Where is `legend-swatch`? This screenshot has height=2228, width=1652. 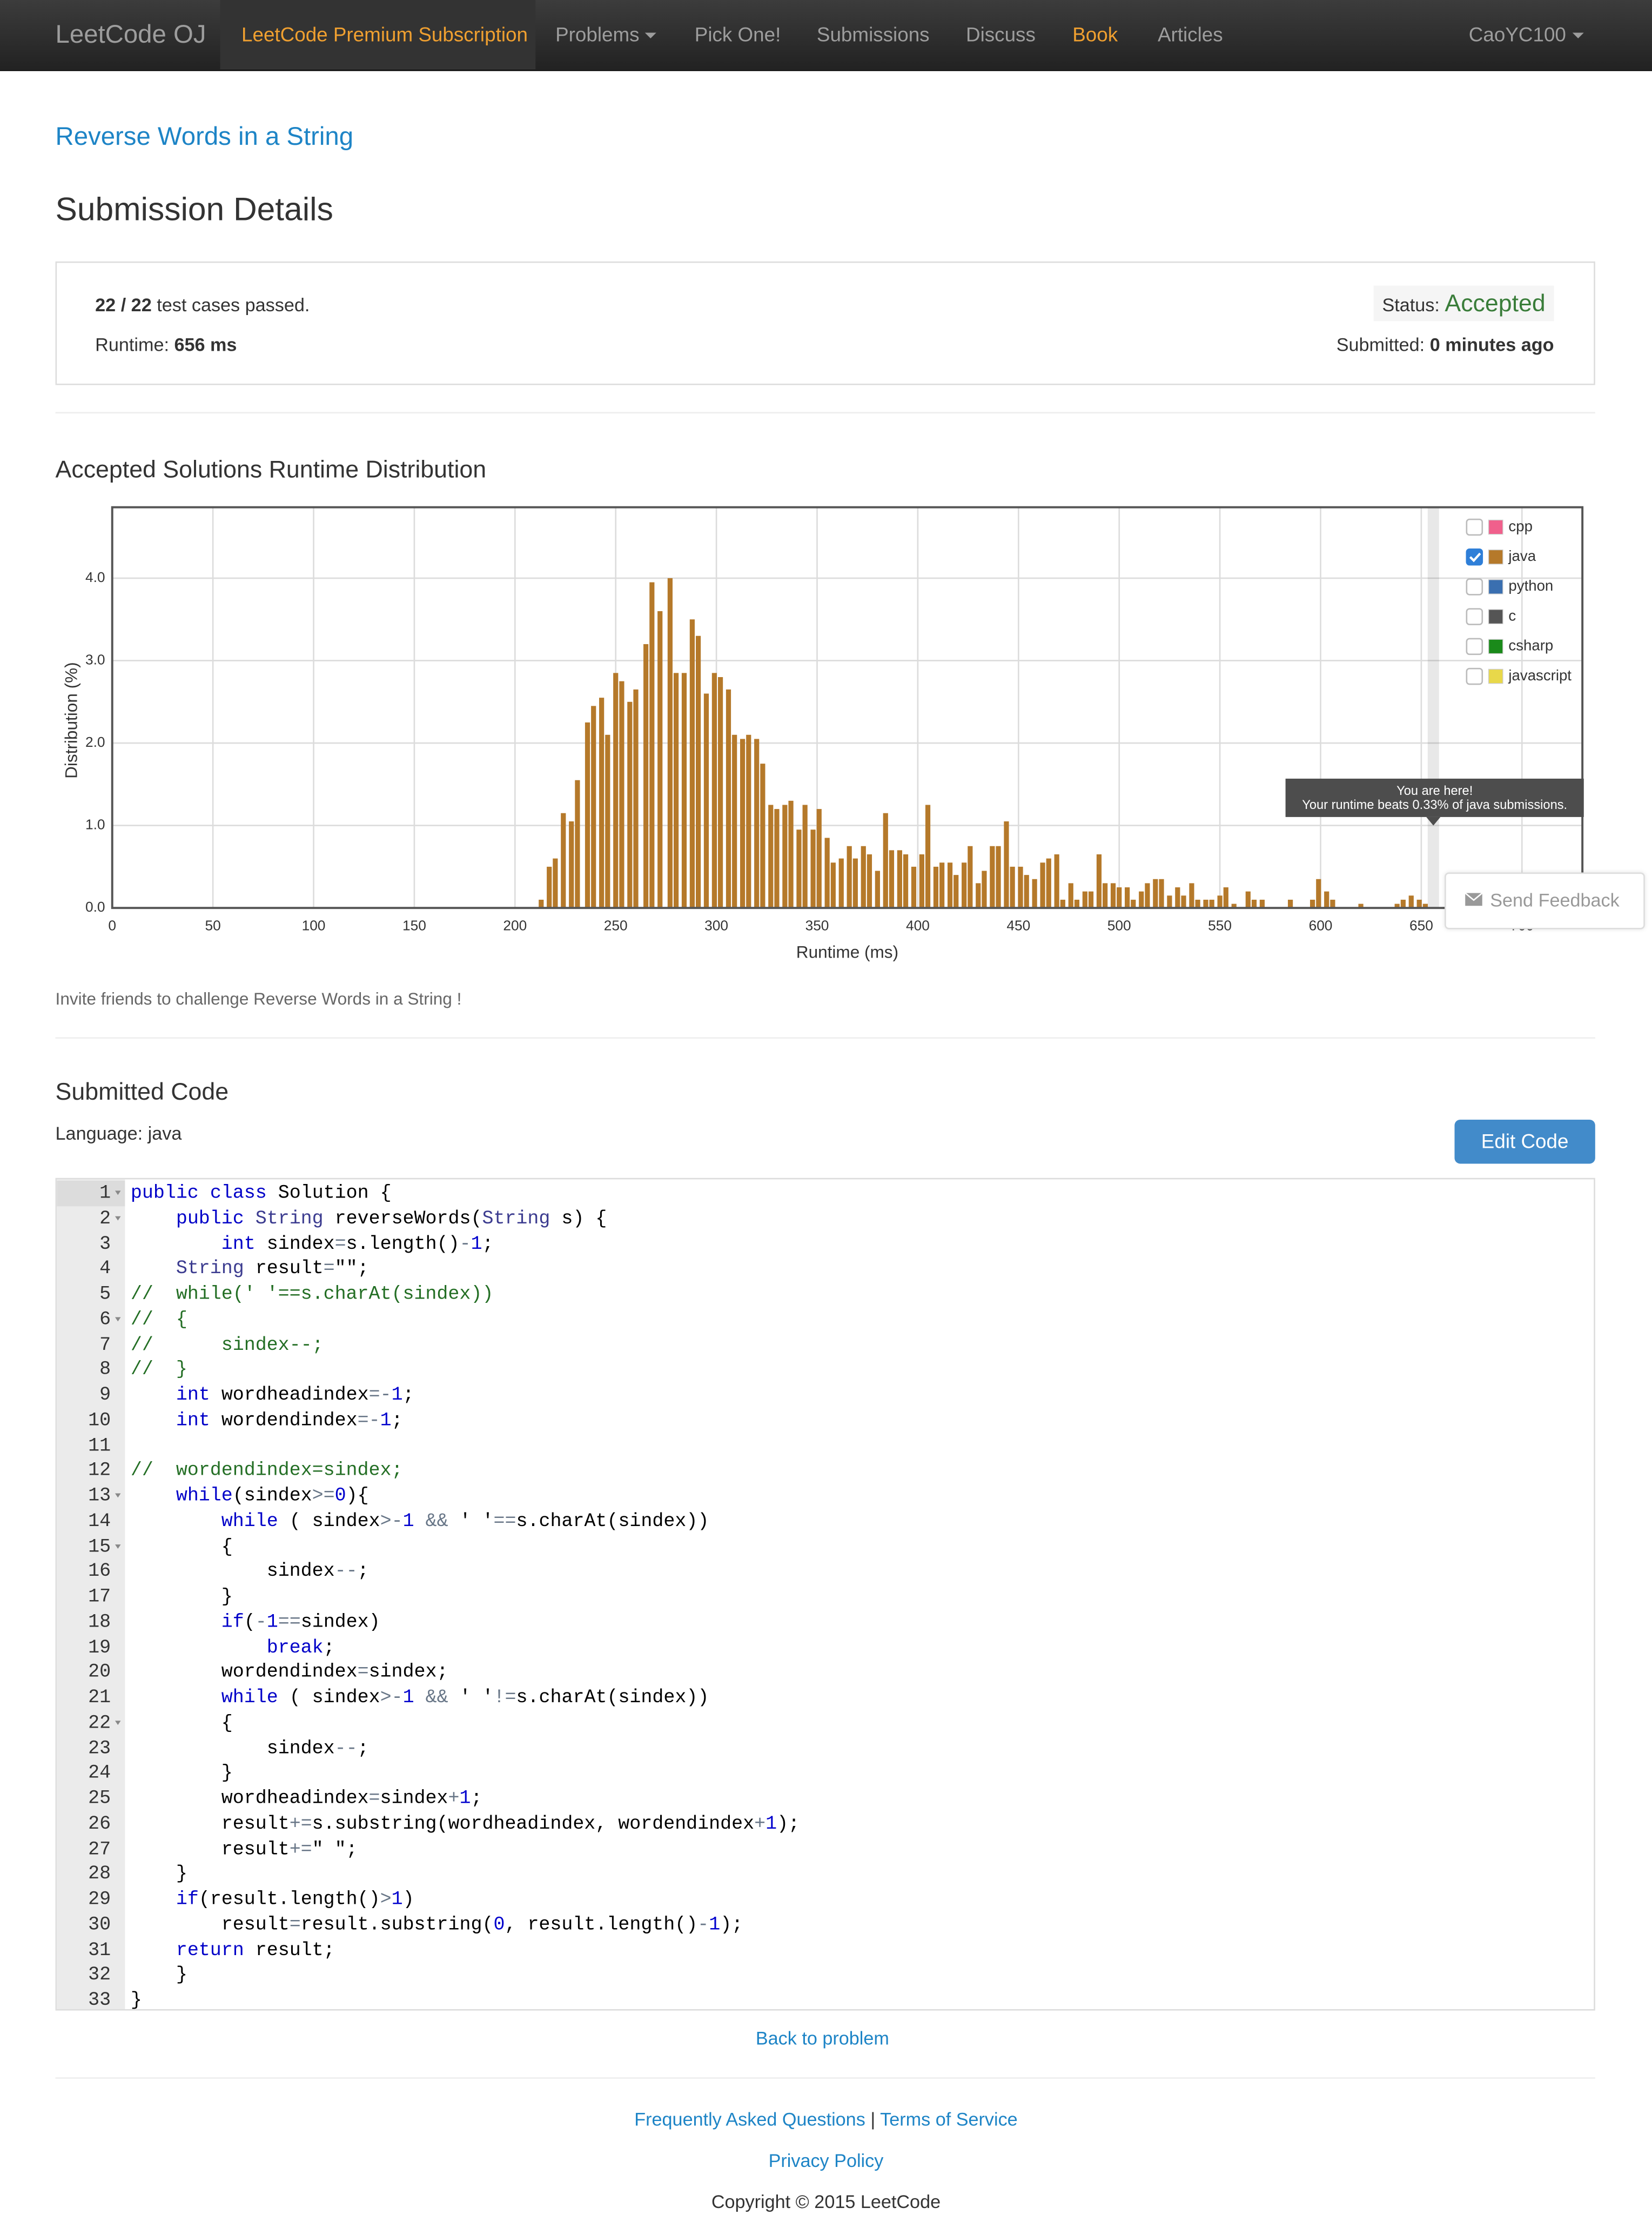 legend-swatch is located at coordinates (1495, 616).